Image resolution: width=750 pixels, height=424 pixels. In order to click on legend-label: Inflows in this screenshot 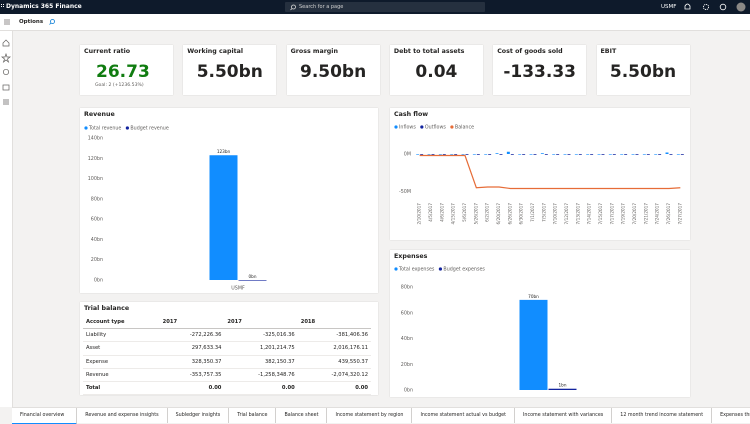, I will do `click(407, 128)`.